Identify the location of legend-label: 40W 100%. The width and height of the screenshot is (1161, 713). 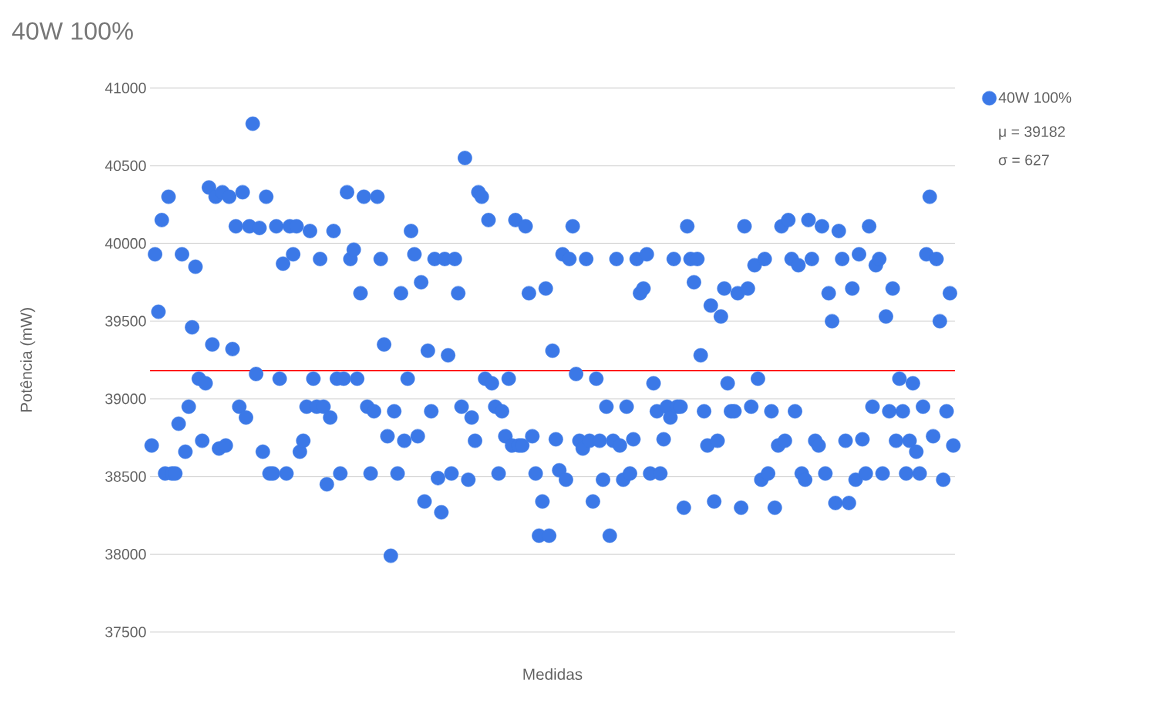
(1035, 97).